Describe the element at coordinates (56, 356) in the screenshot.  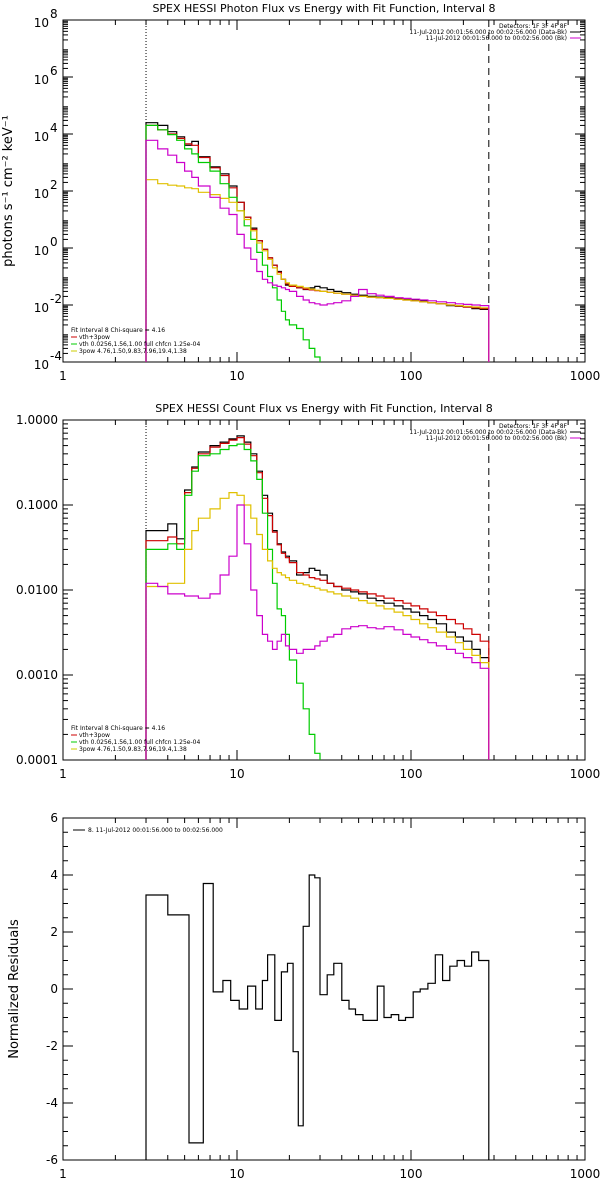
I see `y-tick-exponent: -4` at that location.